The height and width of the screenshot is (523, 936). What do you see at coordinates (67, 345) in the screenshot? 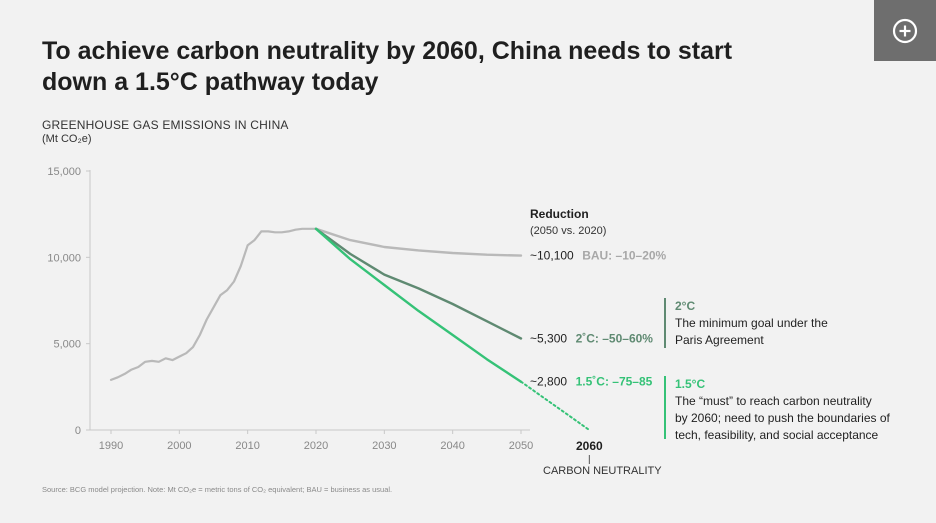
I see `y-tick-label: 5,000` at bounding box center [67, 345].